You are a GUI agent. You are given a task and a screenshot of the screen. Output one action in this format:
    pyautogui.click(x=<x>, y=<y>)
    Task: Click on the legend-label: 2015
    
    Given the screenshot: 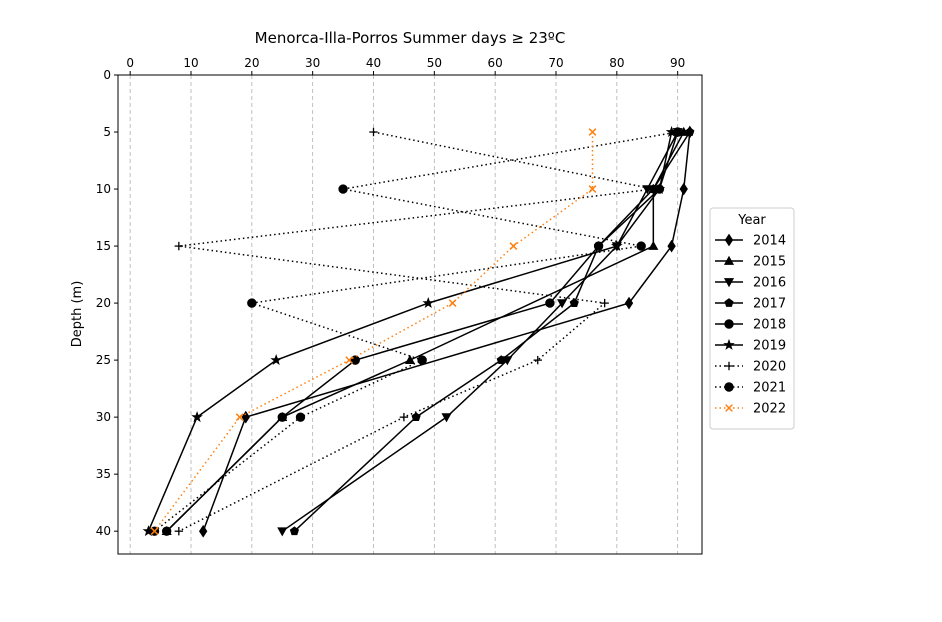 What is the action you would take?
    pyautogui.click(x=769, y=262)
    